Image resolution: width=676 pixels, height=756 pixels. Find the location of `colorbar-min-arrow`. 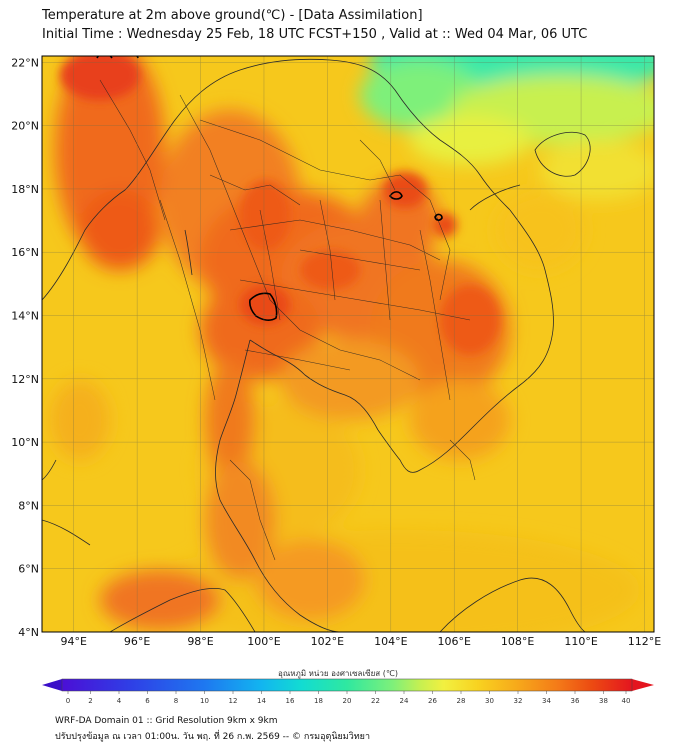

colorbar-min-arrow is located at coordinates (52, 685).